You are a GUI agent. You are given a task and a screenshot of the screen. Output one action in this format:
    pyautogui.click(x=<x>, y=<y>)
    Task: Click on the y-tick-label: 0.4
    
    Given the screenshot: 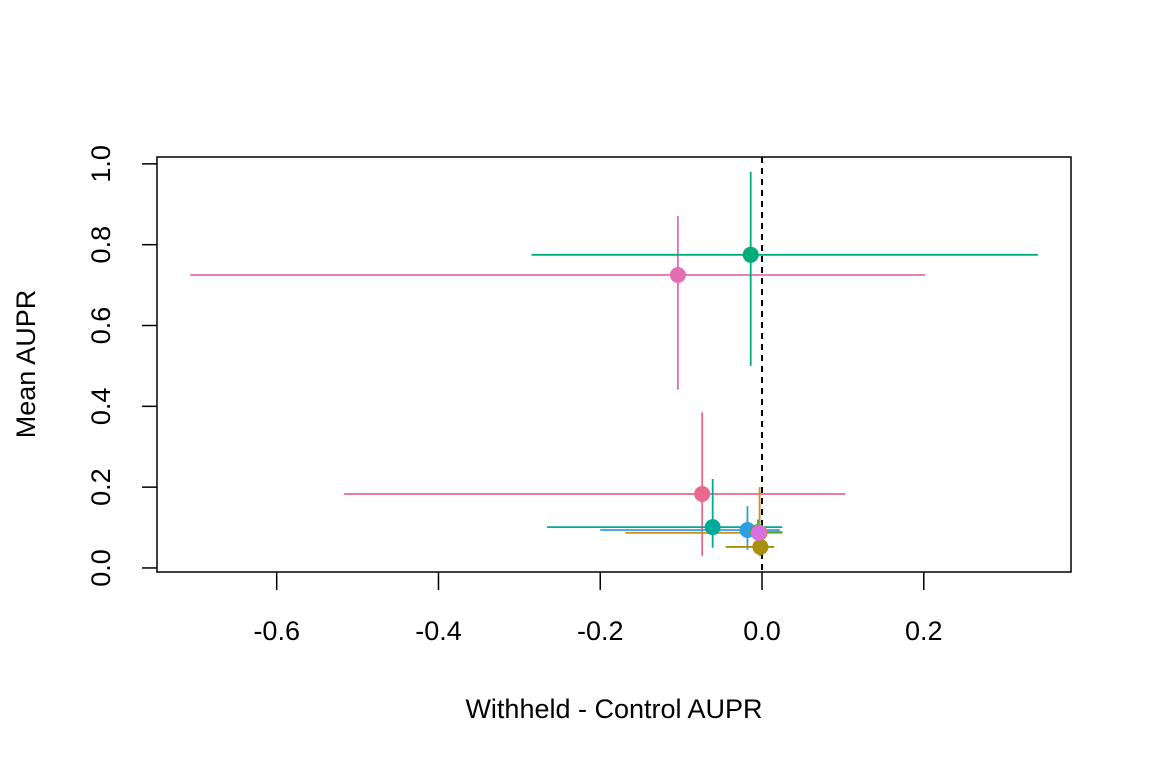 What is the action you would take?
    pyautogui.click(x=101, y=407)
    